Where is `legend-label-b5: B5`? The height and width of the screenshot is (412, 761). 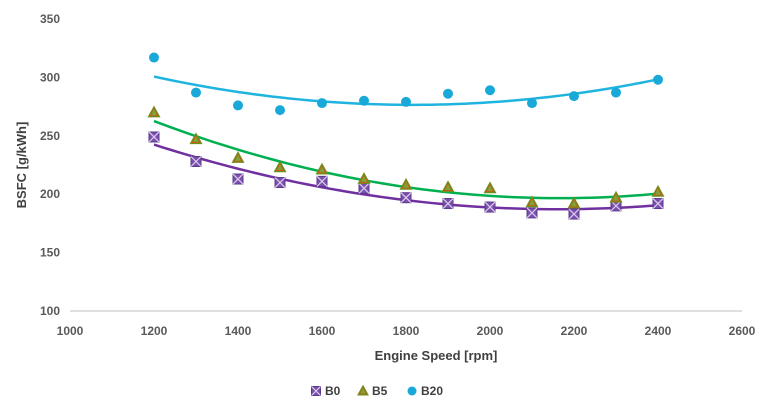
legend-label-b5: B5 is located at coordinates (380, 391).